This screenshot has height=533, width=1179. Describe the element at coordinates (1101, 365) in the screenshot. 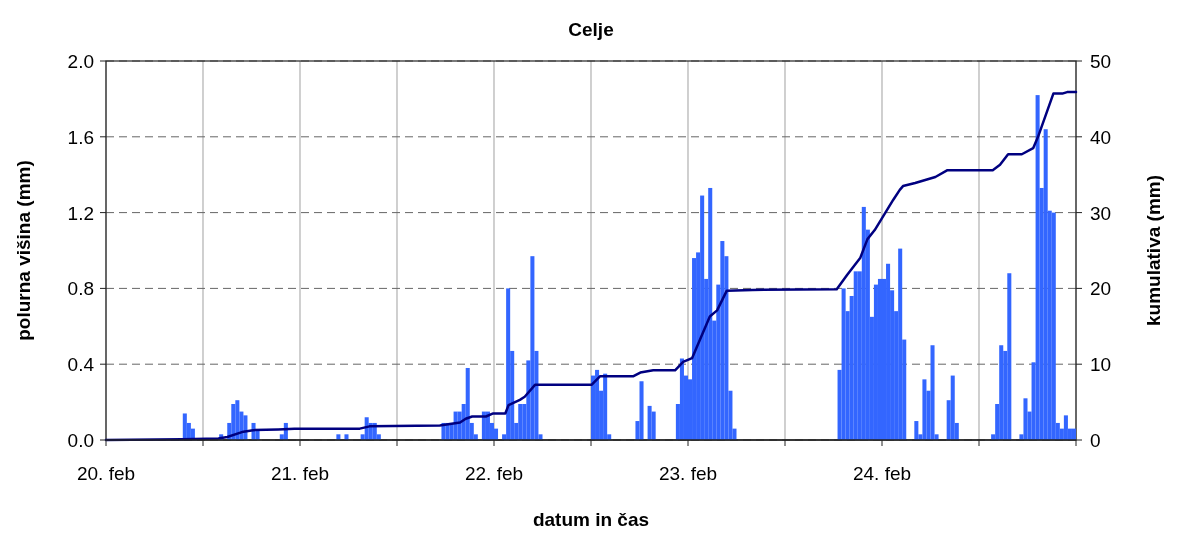

I see `y2-tick-label: 10` at that location.